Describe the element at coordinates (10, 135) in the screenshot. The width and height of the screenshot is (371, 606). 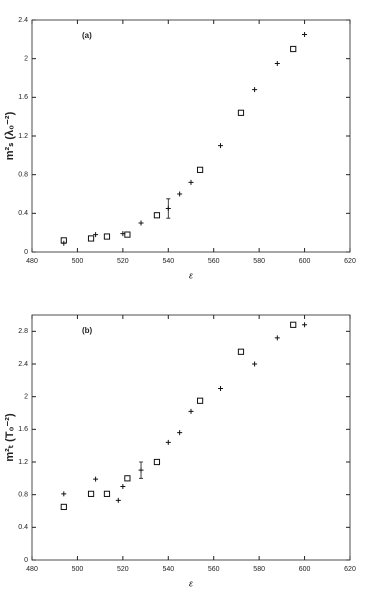
I see `y-axis-label: m²ₛ (λ₀⁻²)` at that location.